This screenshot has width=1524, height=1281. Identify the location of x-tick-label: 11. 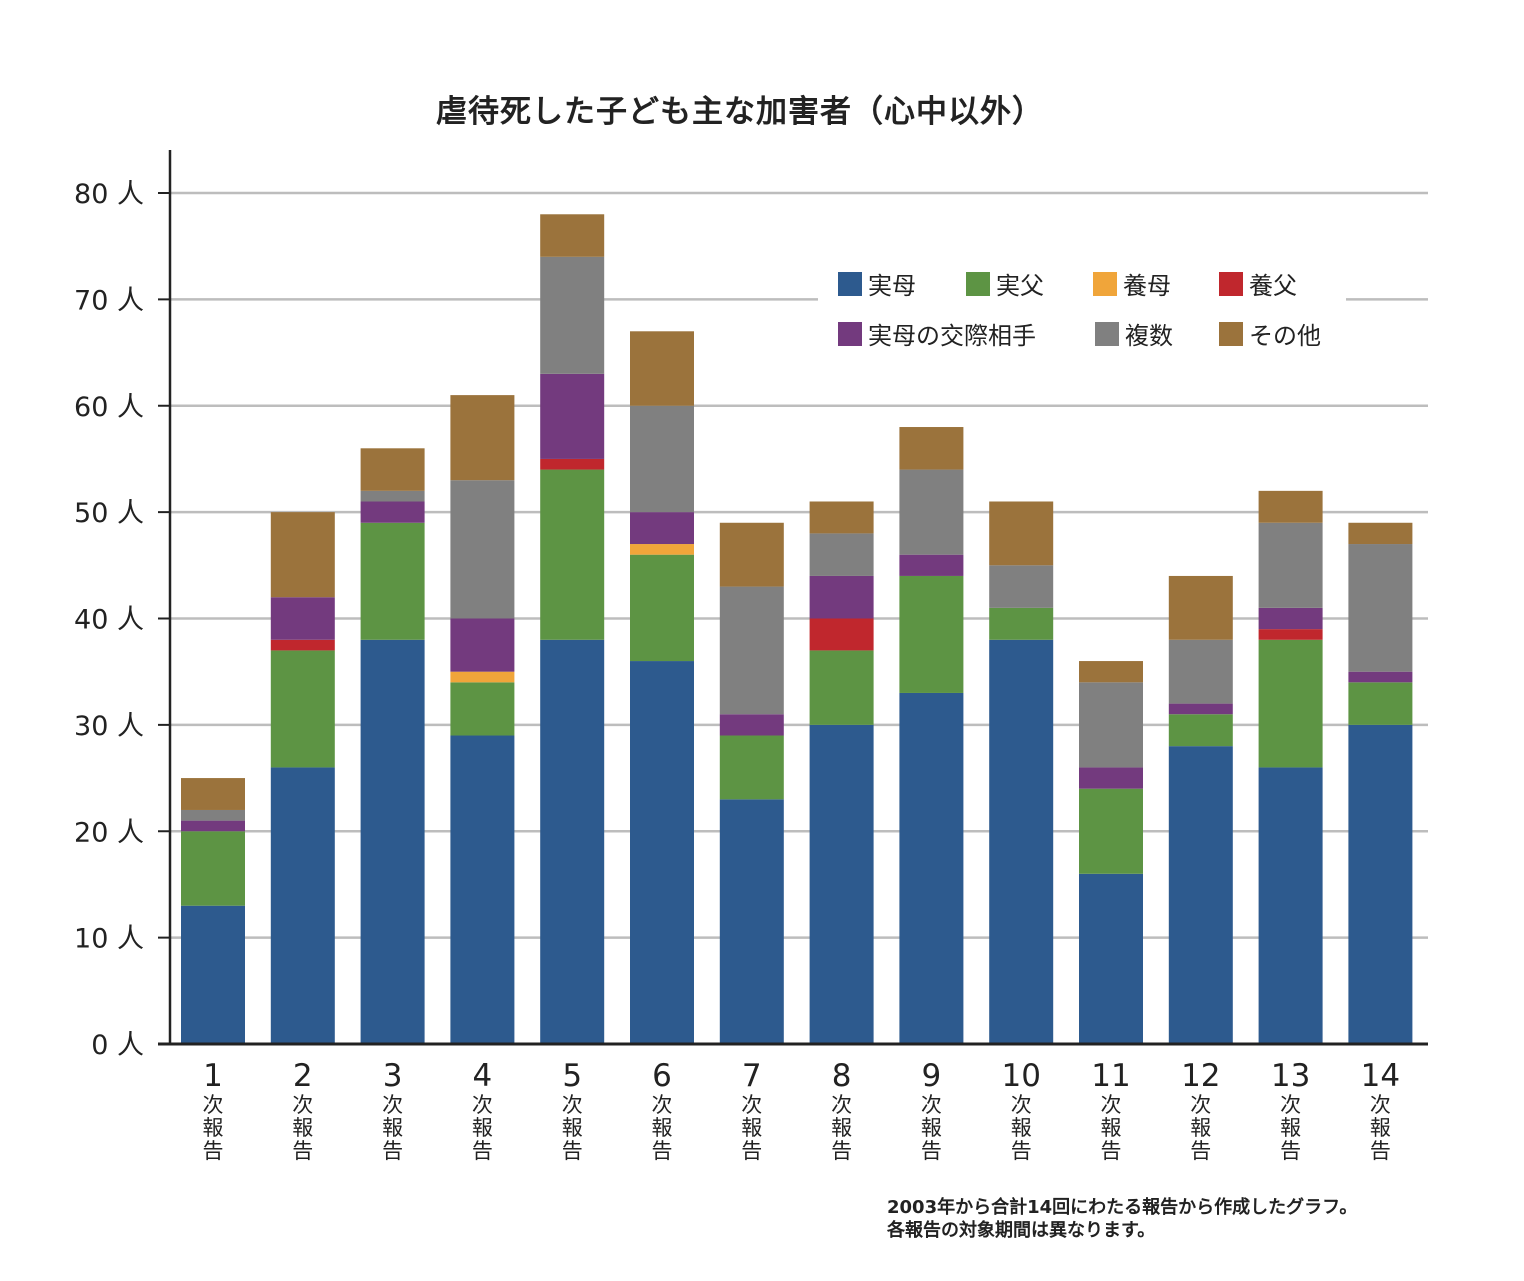
(1110, 1076).